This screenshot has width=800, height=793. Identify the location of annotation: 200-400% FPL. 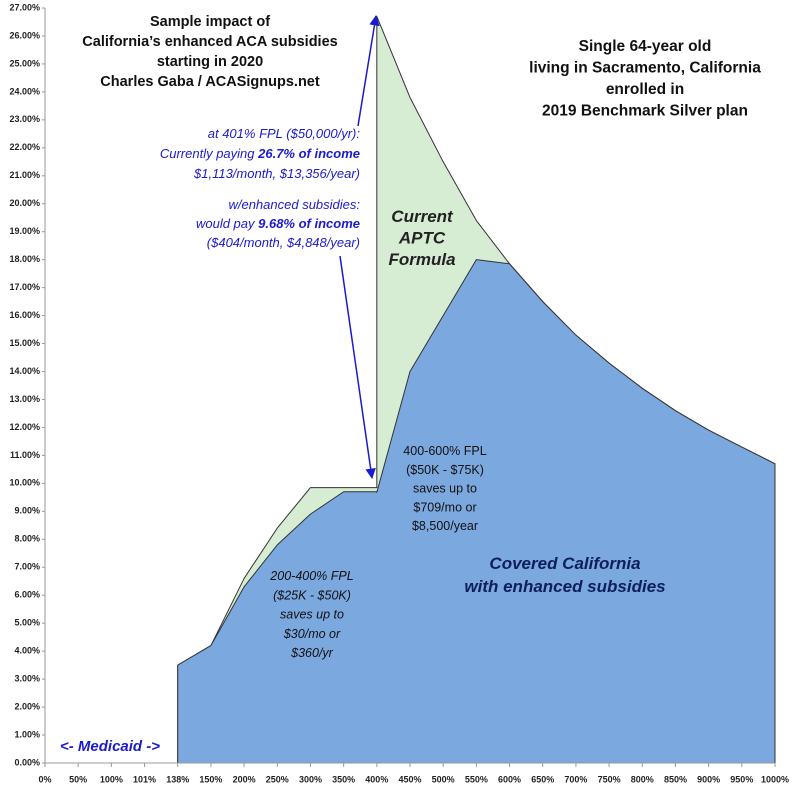
(311, 576).